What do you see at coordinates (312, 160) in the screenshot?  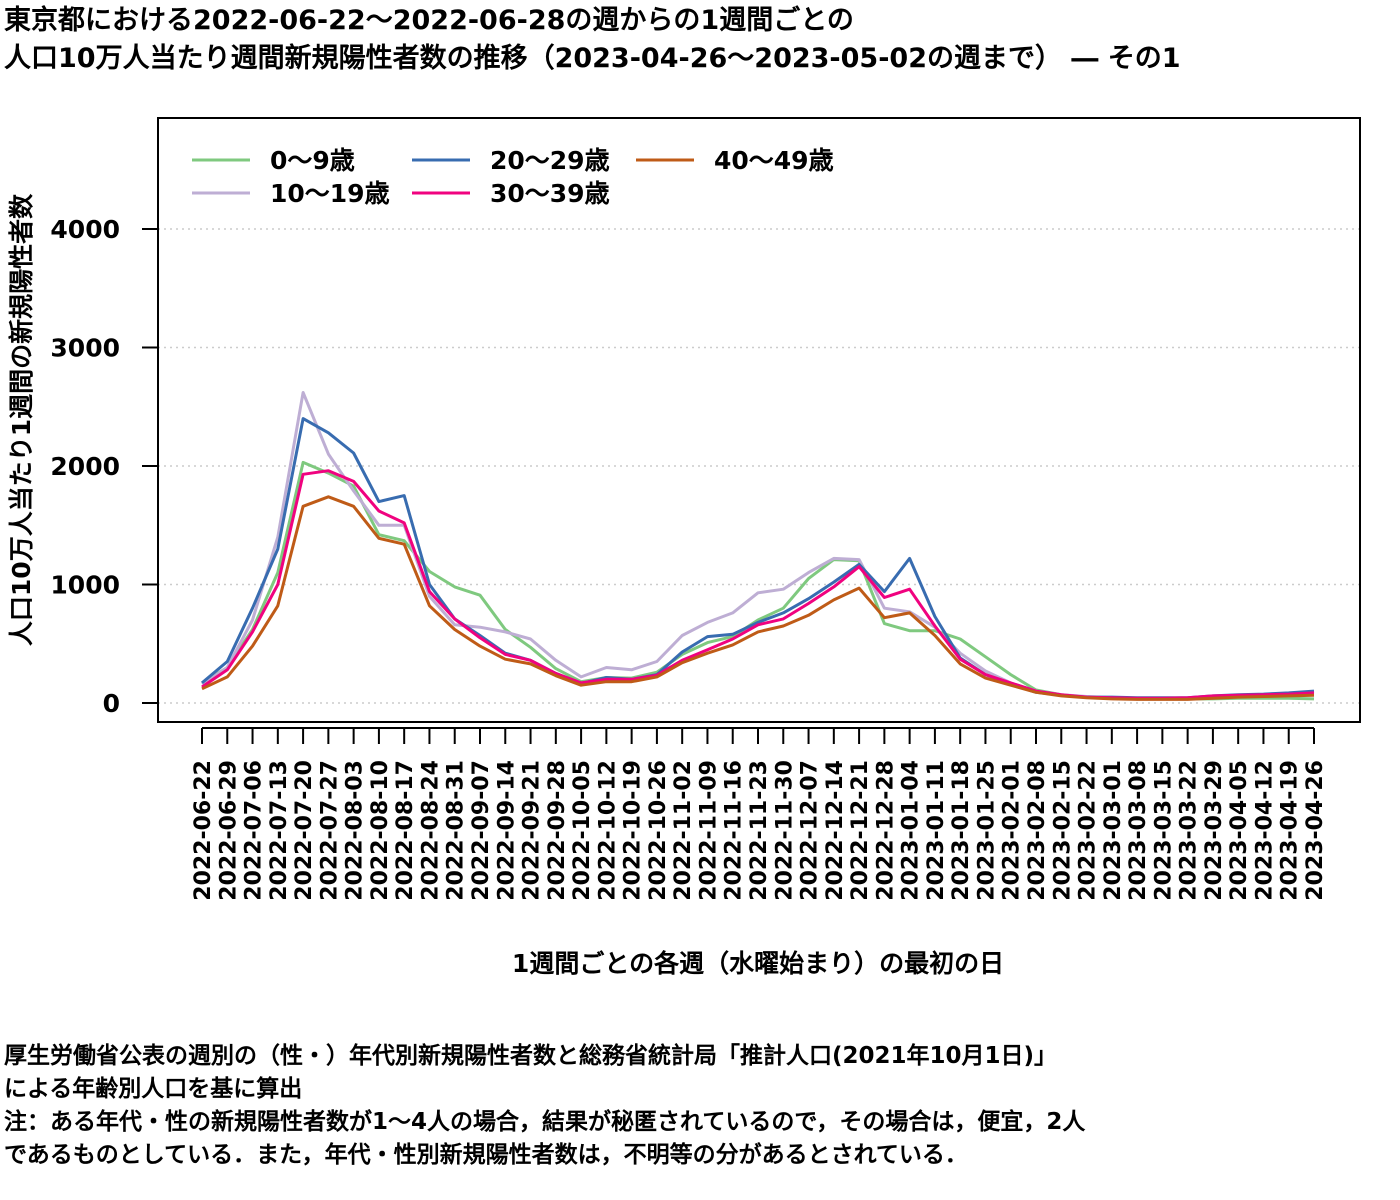 I see `legend-label: 0～9歳` at bounding box center [312, 160].